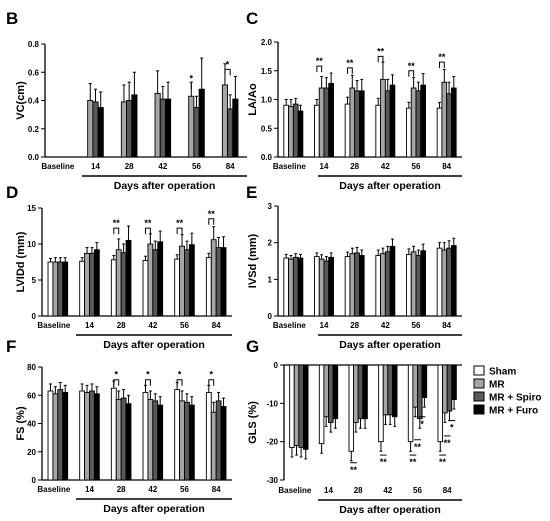  What do you see at coordinates (121, 325) in the screenshot?
I see `x-tick-label: 28` at bounding box center [121, 325].